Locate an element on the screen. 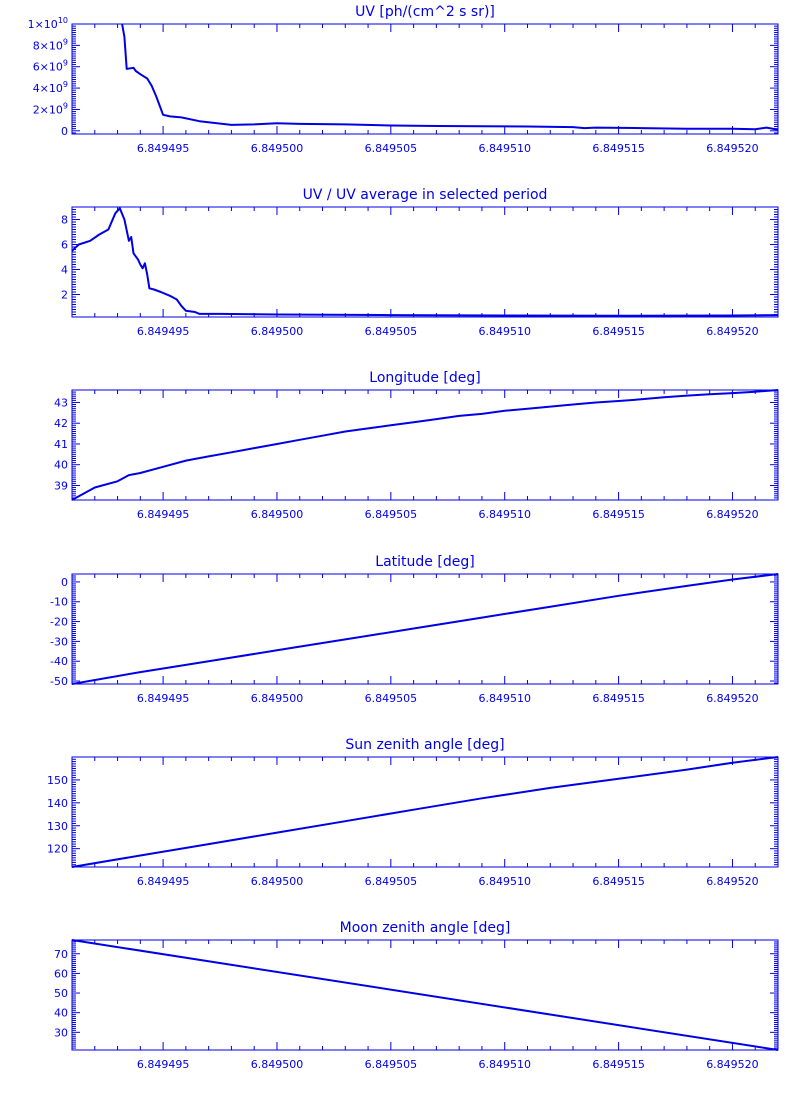  y-tick-label: -30 is located at coordinates (59, 641).